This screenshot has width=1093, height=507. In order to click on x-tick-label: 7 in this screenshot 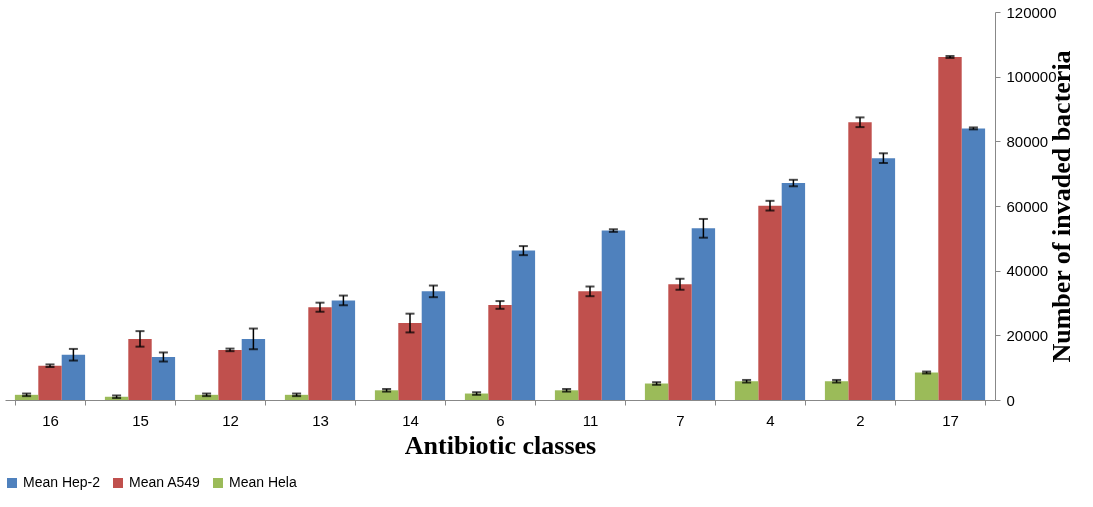, I will do `click(680, 420)`.